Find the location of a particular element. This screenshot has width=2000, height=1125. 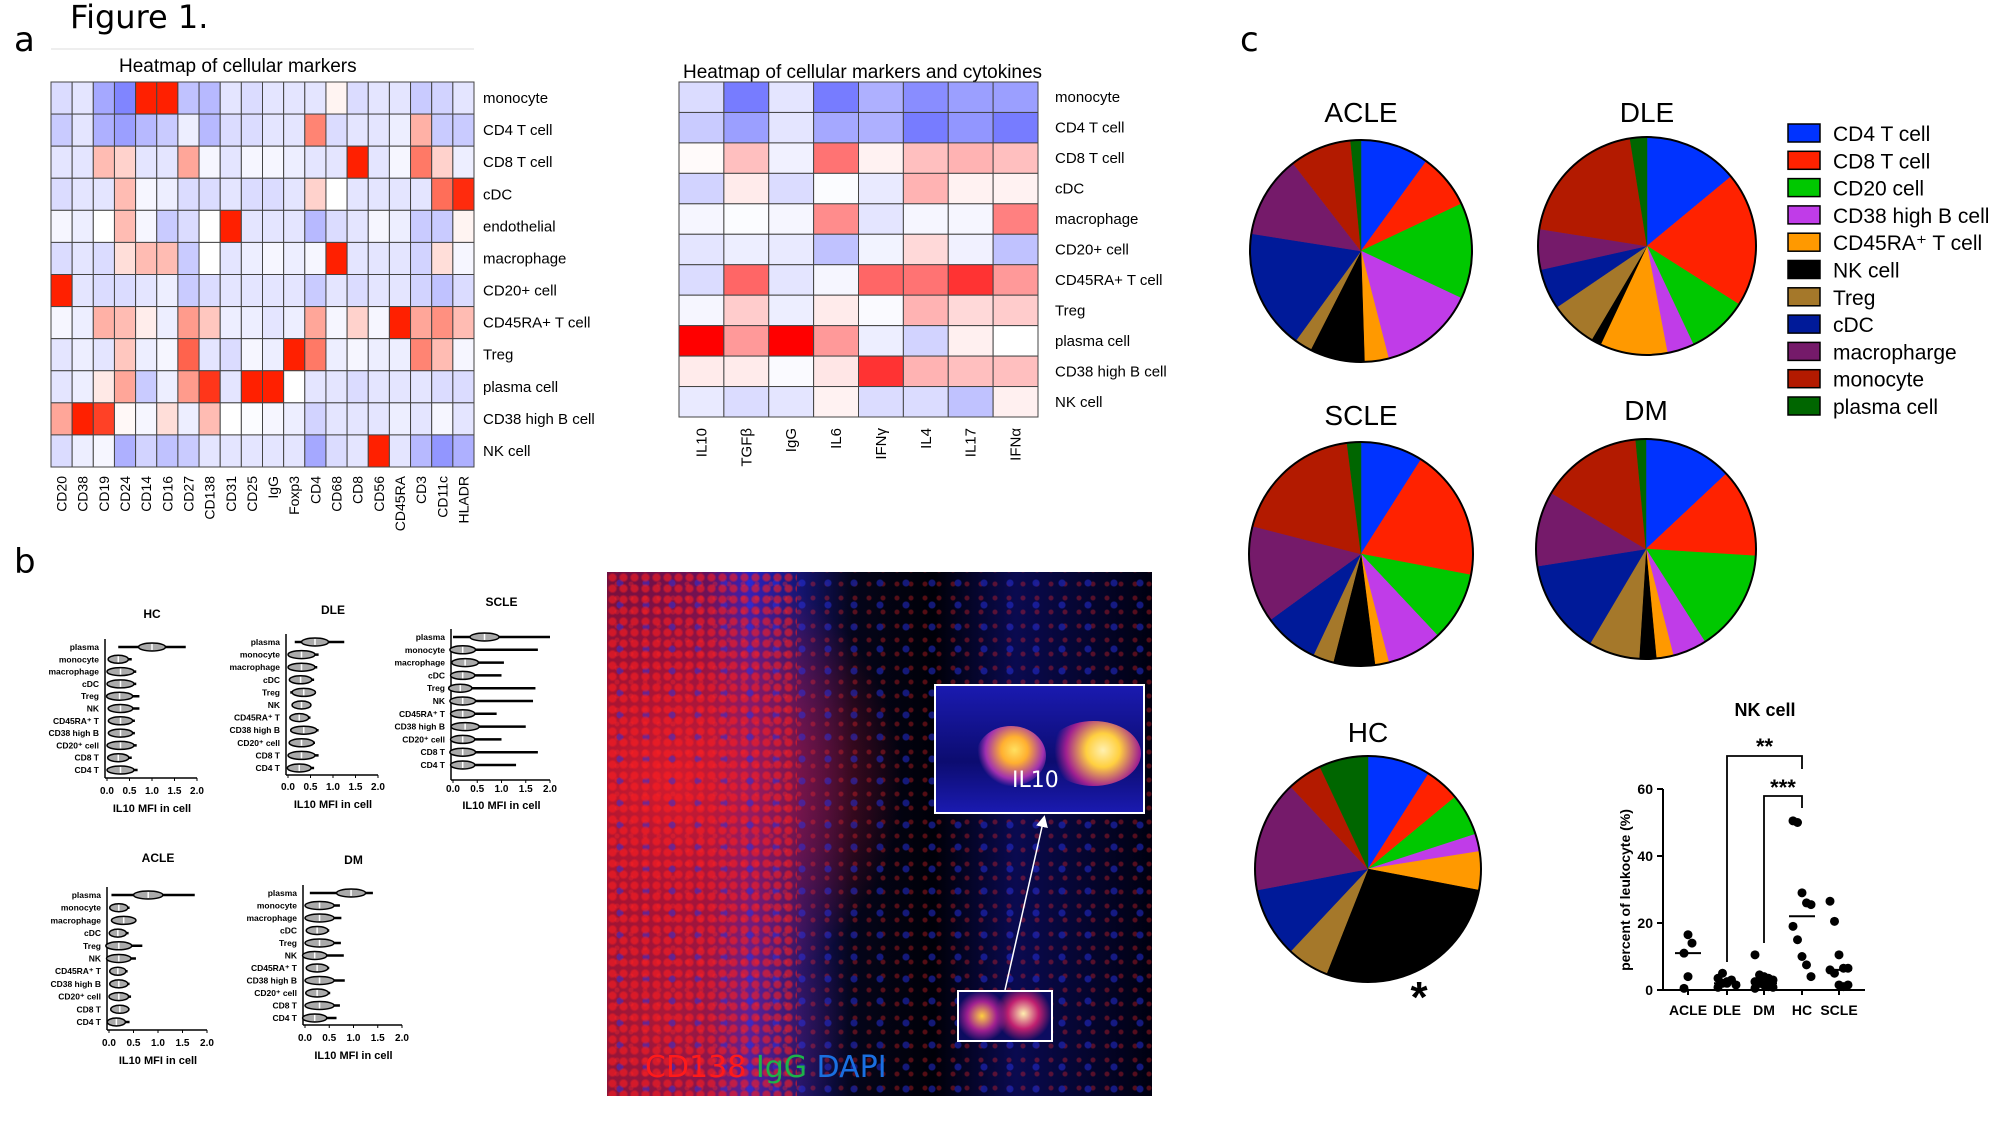

heatmap-column-label: HLADR is located at coordinates (463, 499).